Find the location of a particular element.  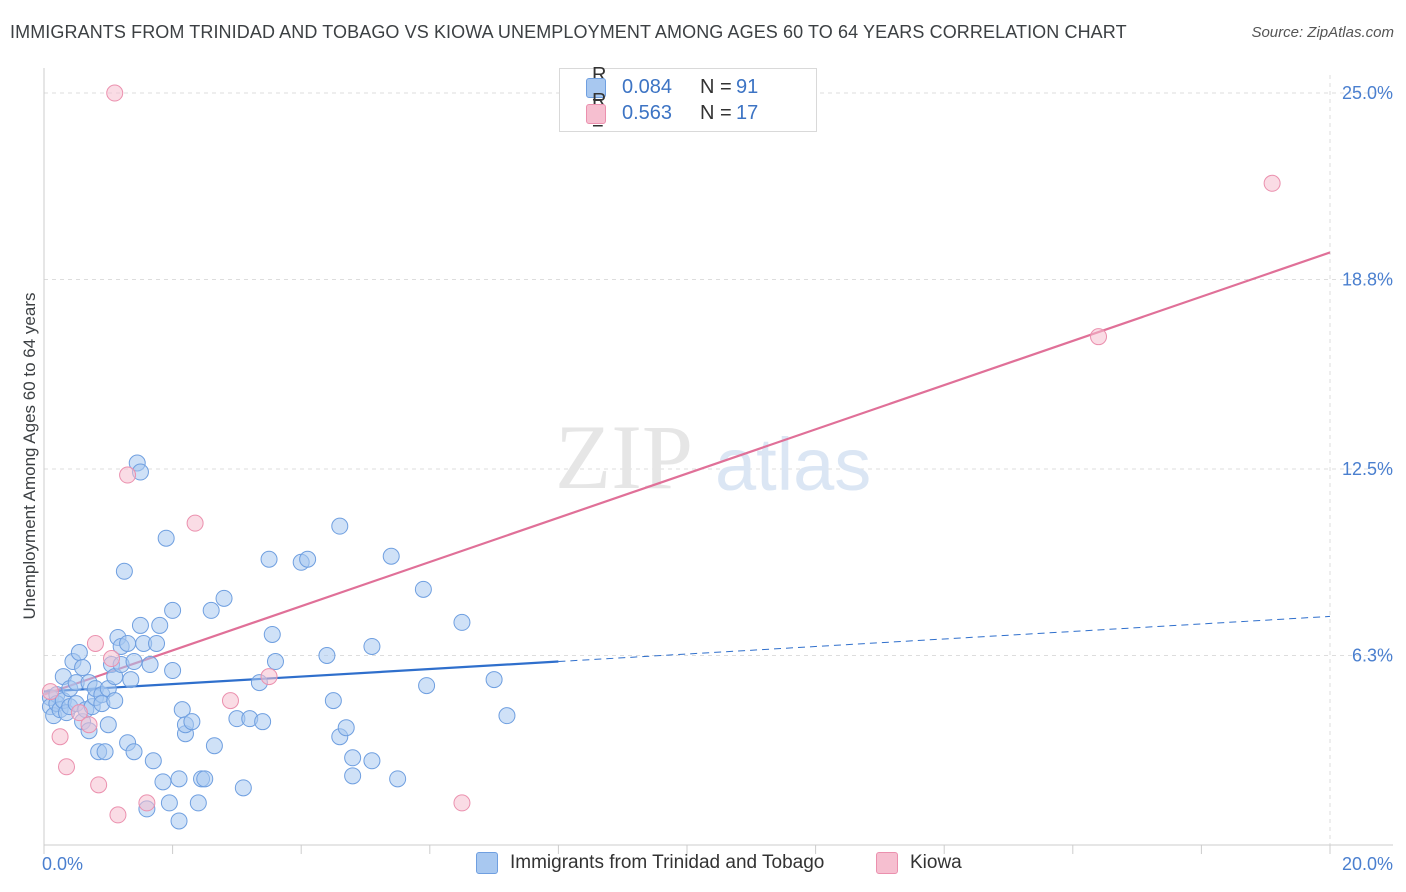

x-tick-label: 20.0% is located at coordinates (1367, 864).